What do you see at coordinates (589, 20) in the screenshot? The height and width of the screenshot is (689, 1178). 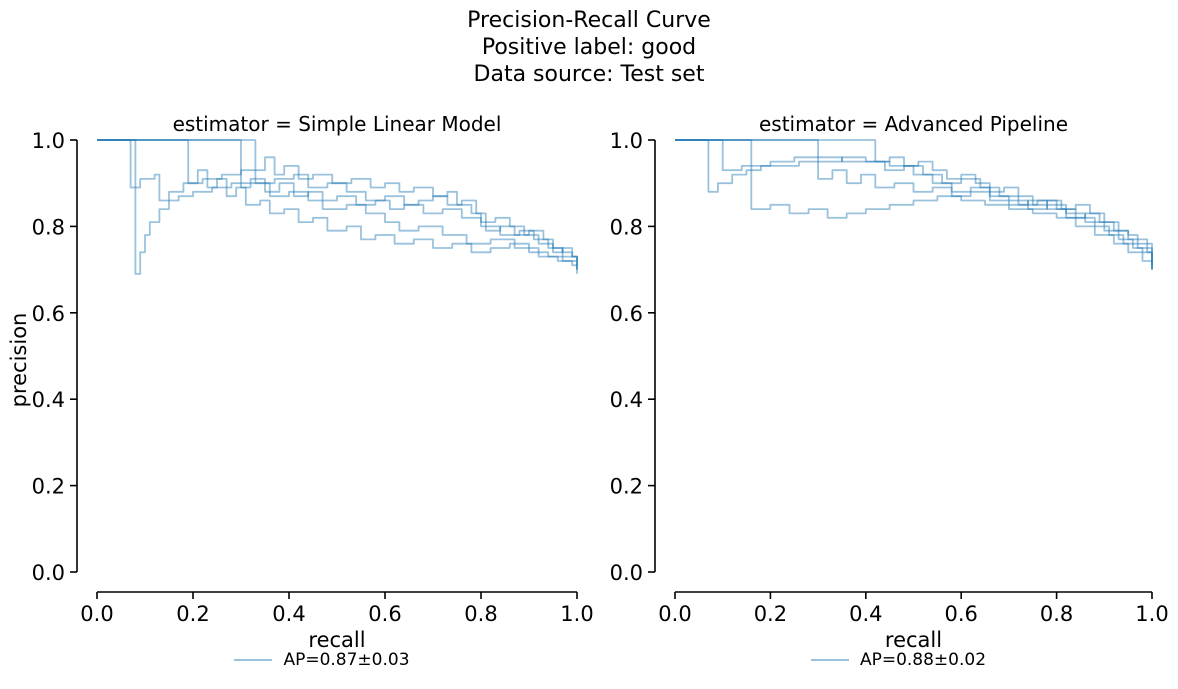 I see `figure-title-line-1: Precision-Recall Curve` at bounding box center [589, 20].